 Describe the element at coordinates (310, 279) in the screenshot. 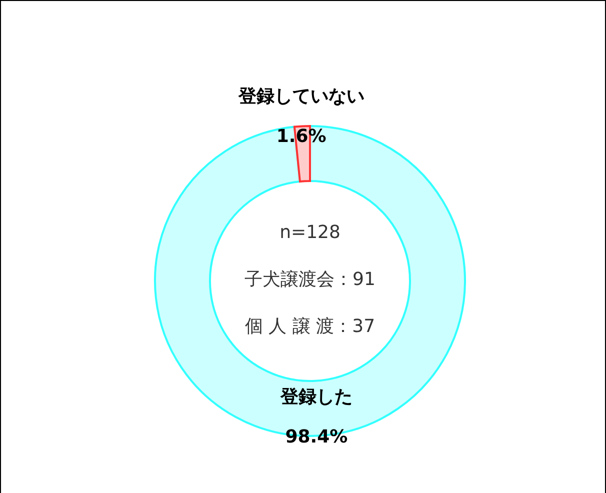

I see `text: 子犬譲渡会：91` at that location.